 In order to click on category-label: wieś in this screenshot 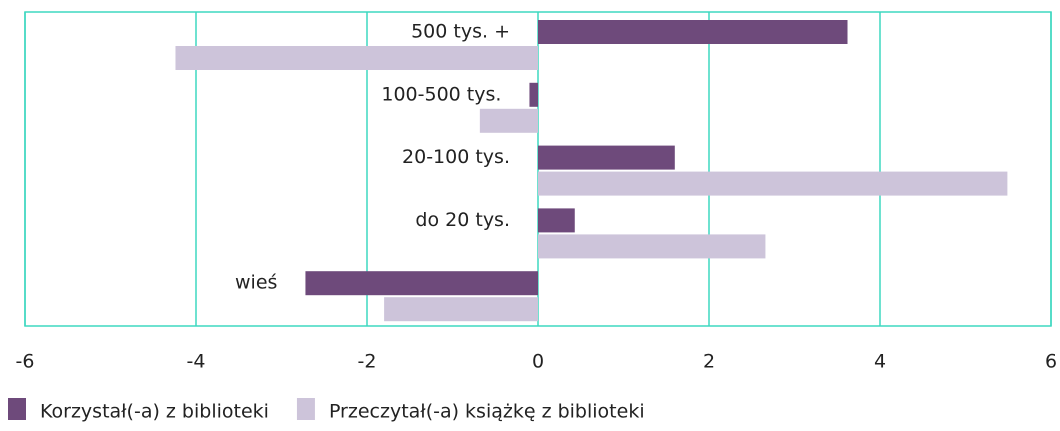, I will do `click(256, 283)`.